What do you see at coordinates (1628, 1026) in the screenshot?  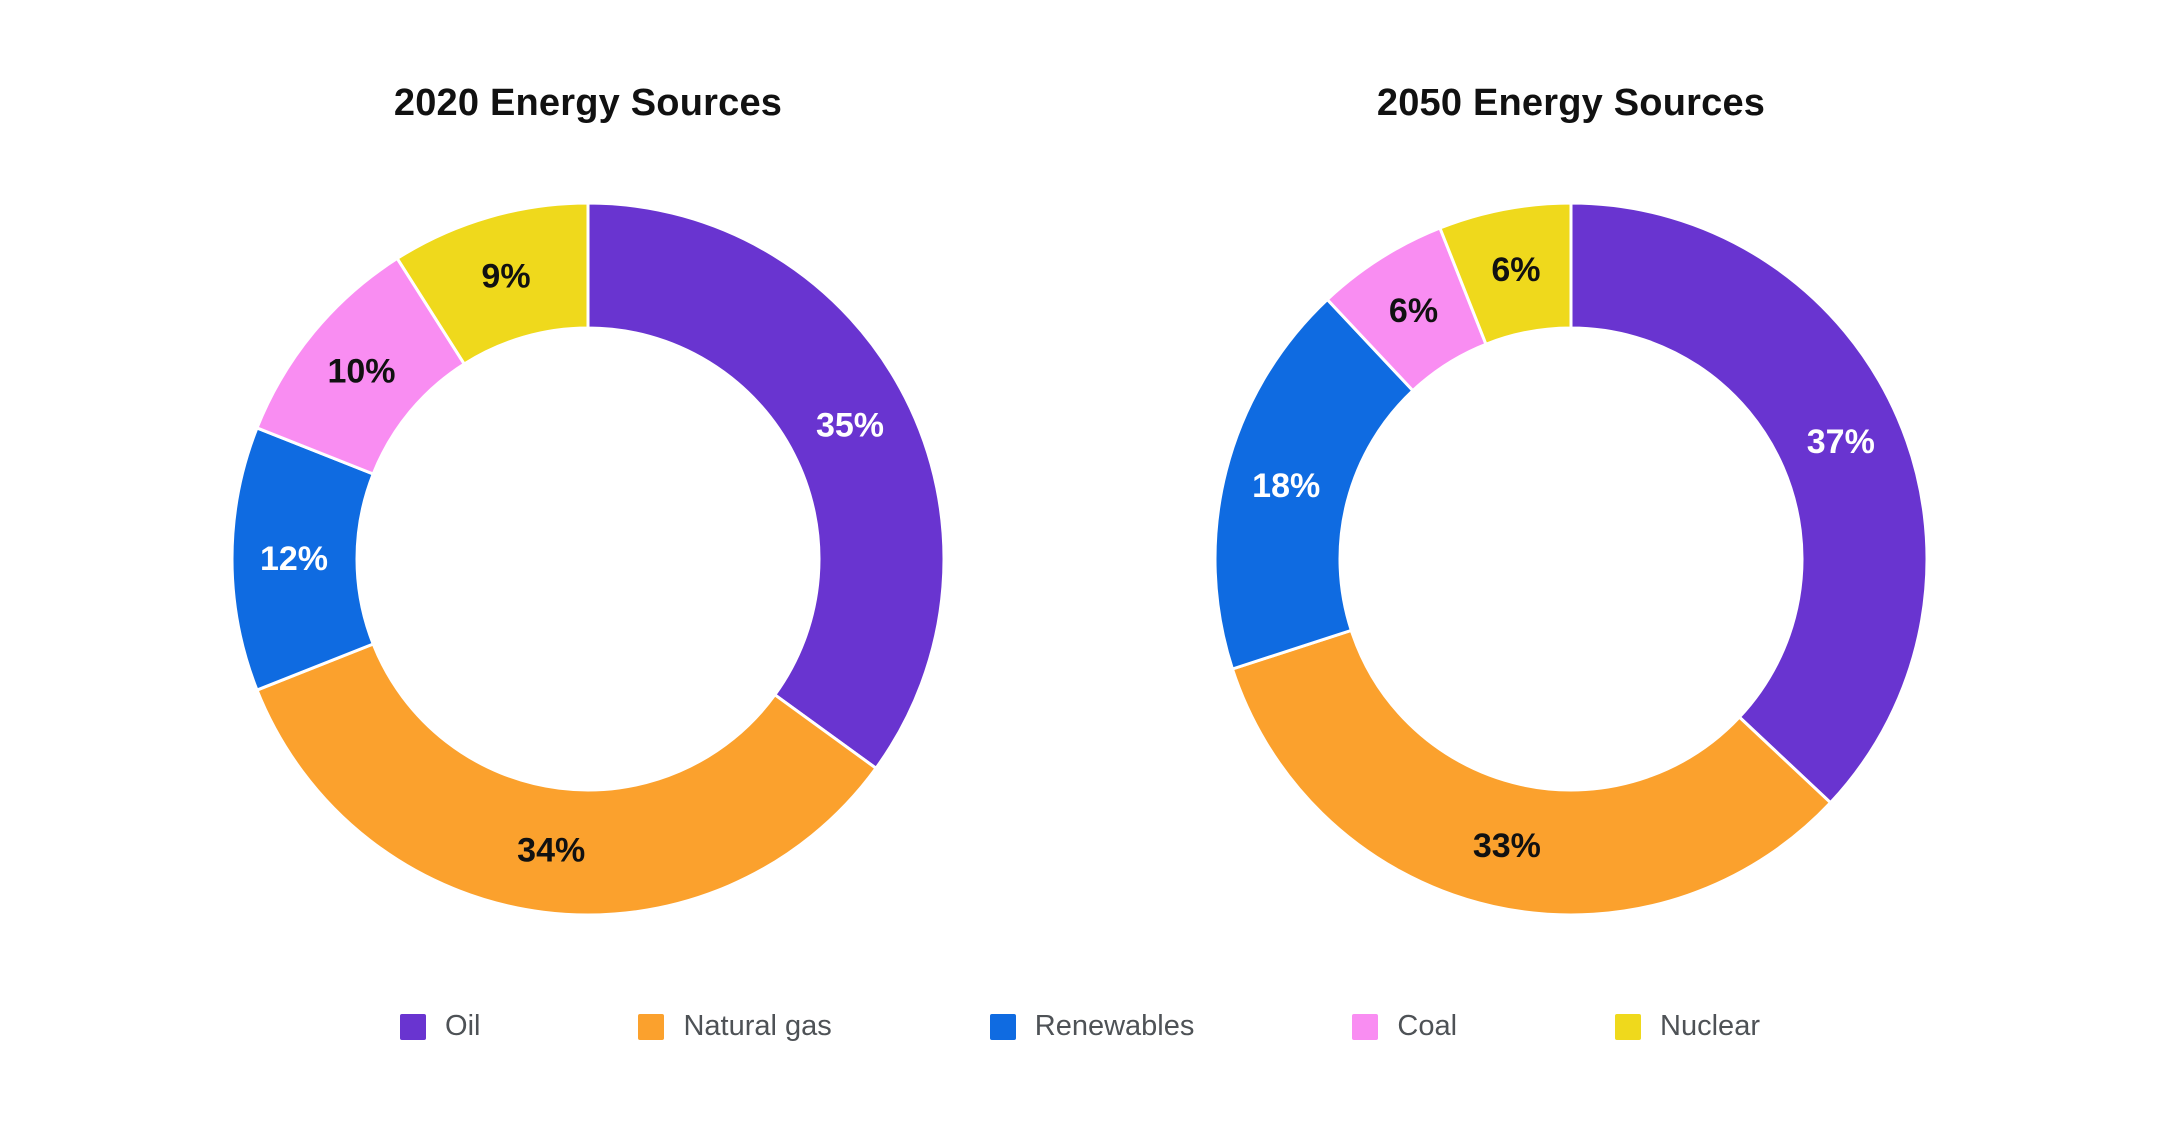 I see `legend-swatch-nuclear` at bounding box center [1628, 1026].